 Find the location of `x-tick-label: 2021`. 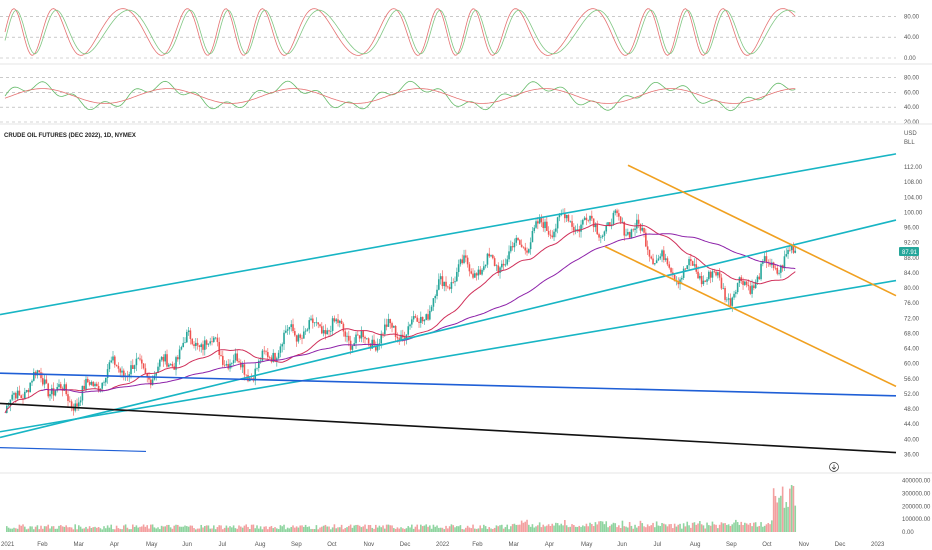

x-tick-label: 2021 is located at coordinates (8, 545).